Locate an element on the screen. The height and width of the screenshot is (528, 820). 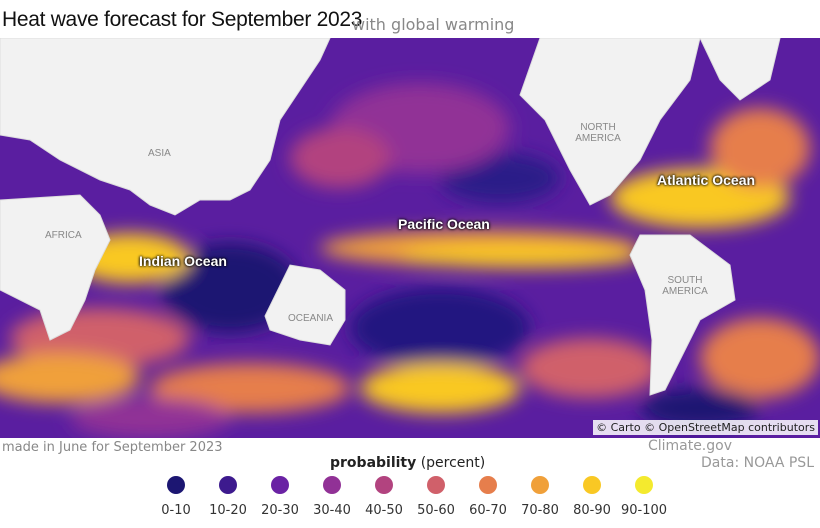
land-label: ASIA is located at coordinates (159, 153).